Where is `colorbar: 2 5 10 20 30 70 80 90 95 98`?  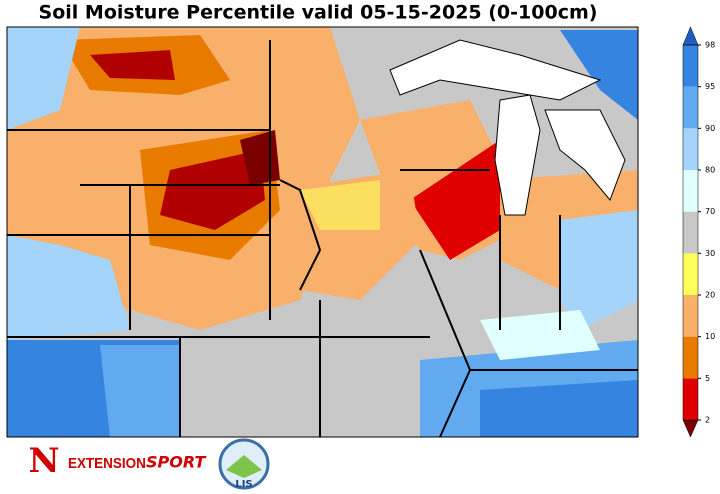
colorbar: 2 5 10 20 30 70 80 90 95 98 is located at coordinates (698, 232).